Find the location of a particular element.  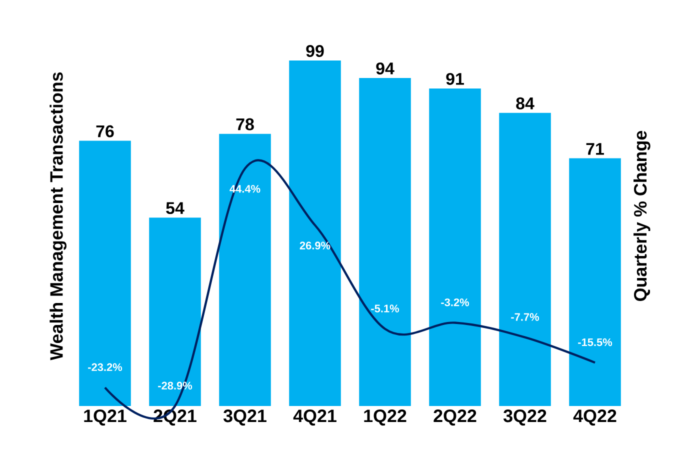

x-tick-label: 2Q22 is located at coordinates (455, 418).